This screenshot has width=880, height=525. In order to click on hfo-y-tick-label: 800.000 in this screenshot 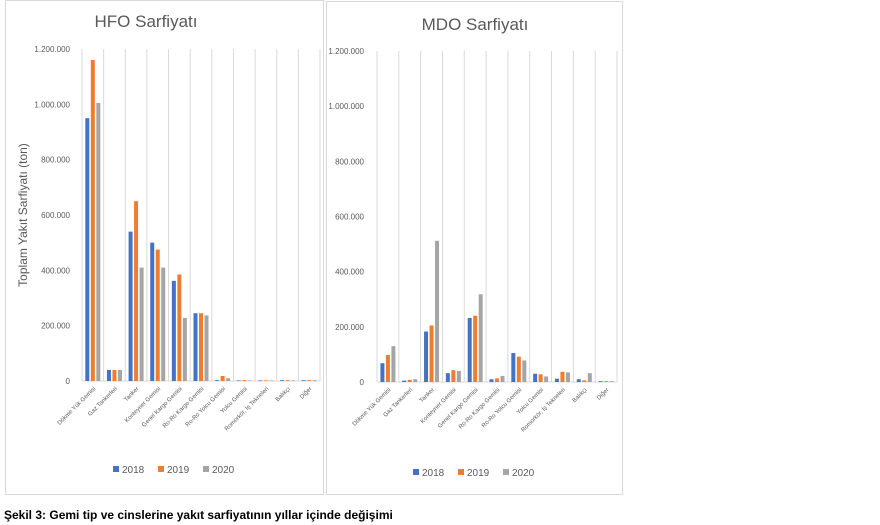, I will do `click(55, 160)`.